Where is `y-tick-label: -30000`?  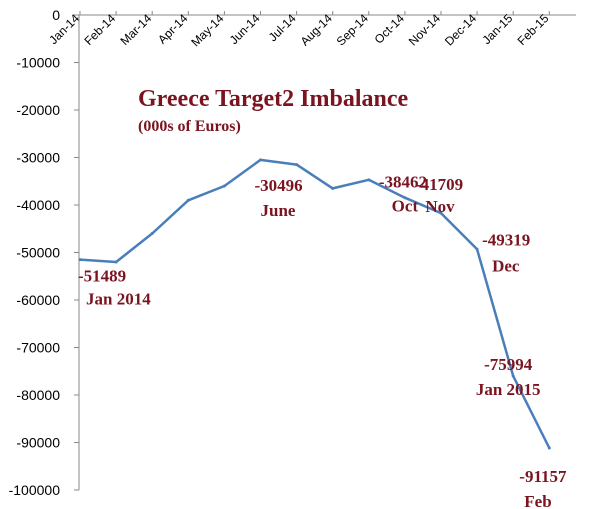 y-tick-label: -30000 is located at coordinates (38, 158).